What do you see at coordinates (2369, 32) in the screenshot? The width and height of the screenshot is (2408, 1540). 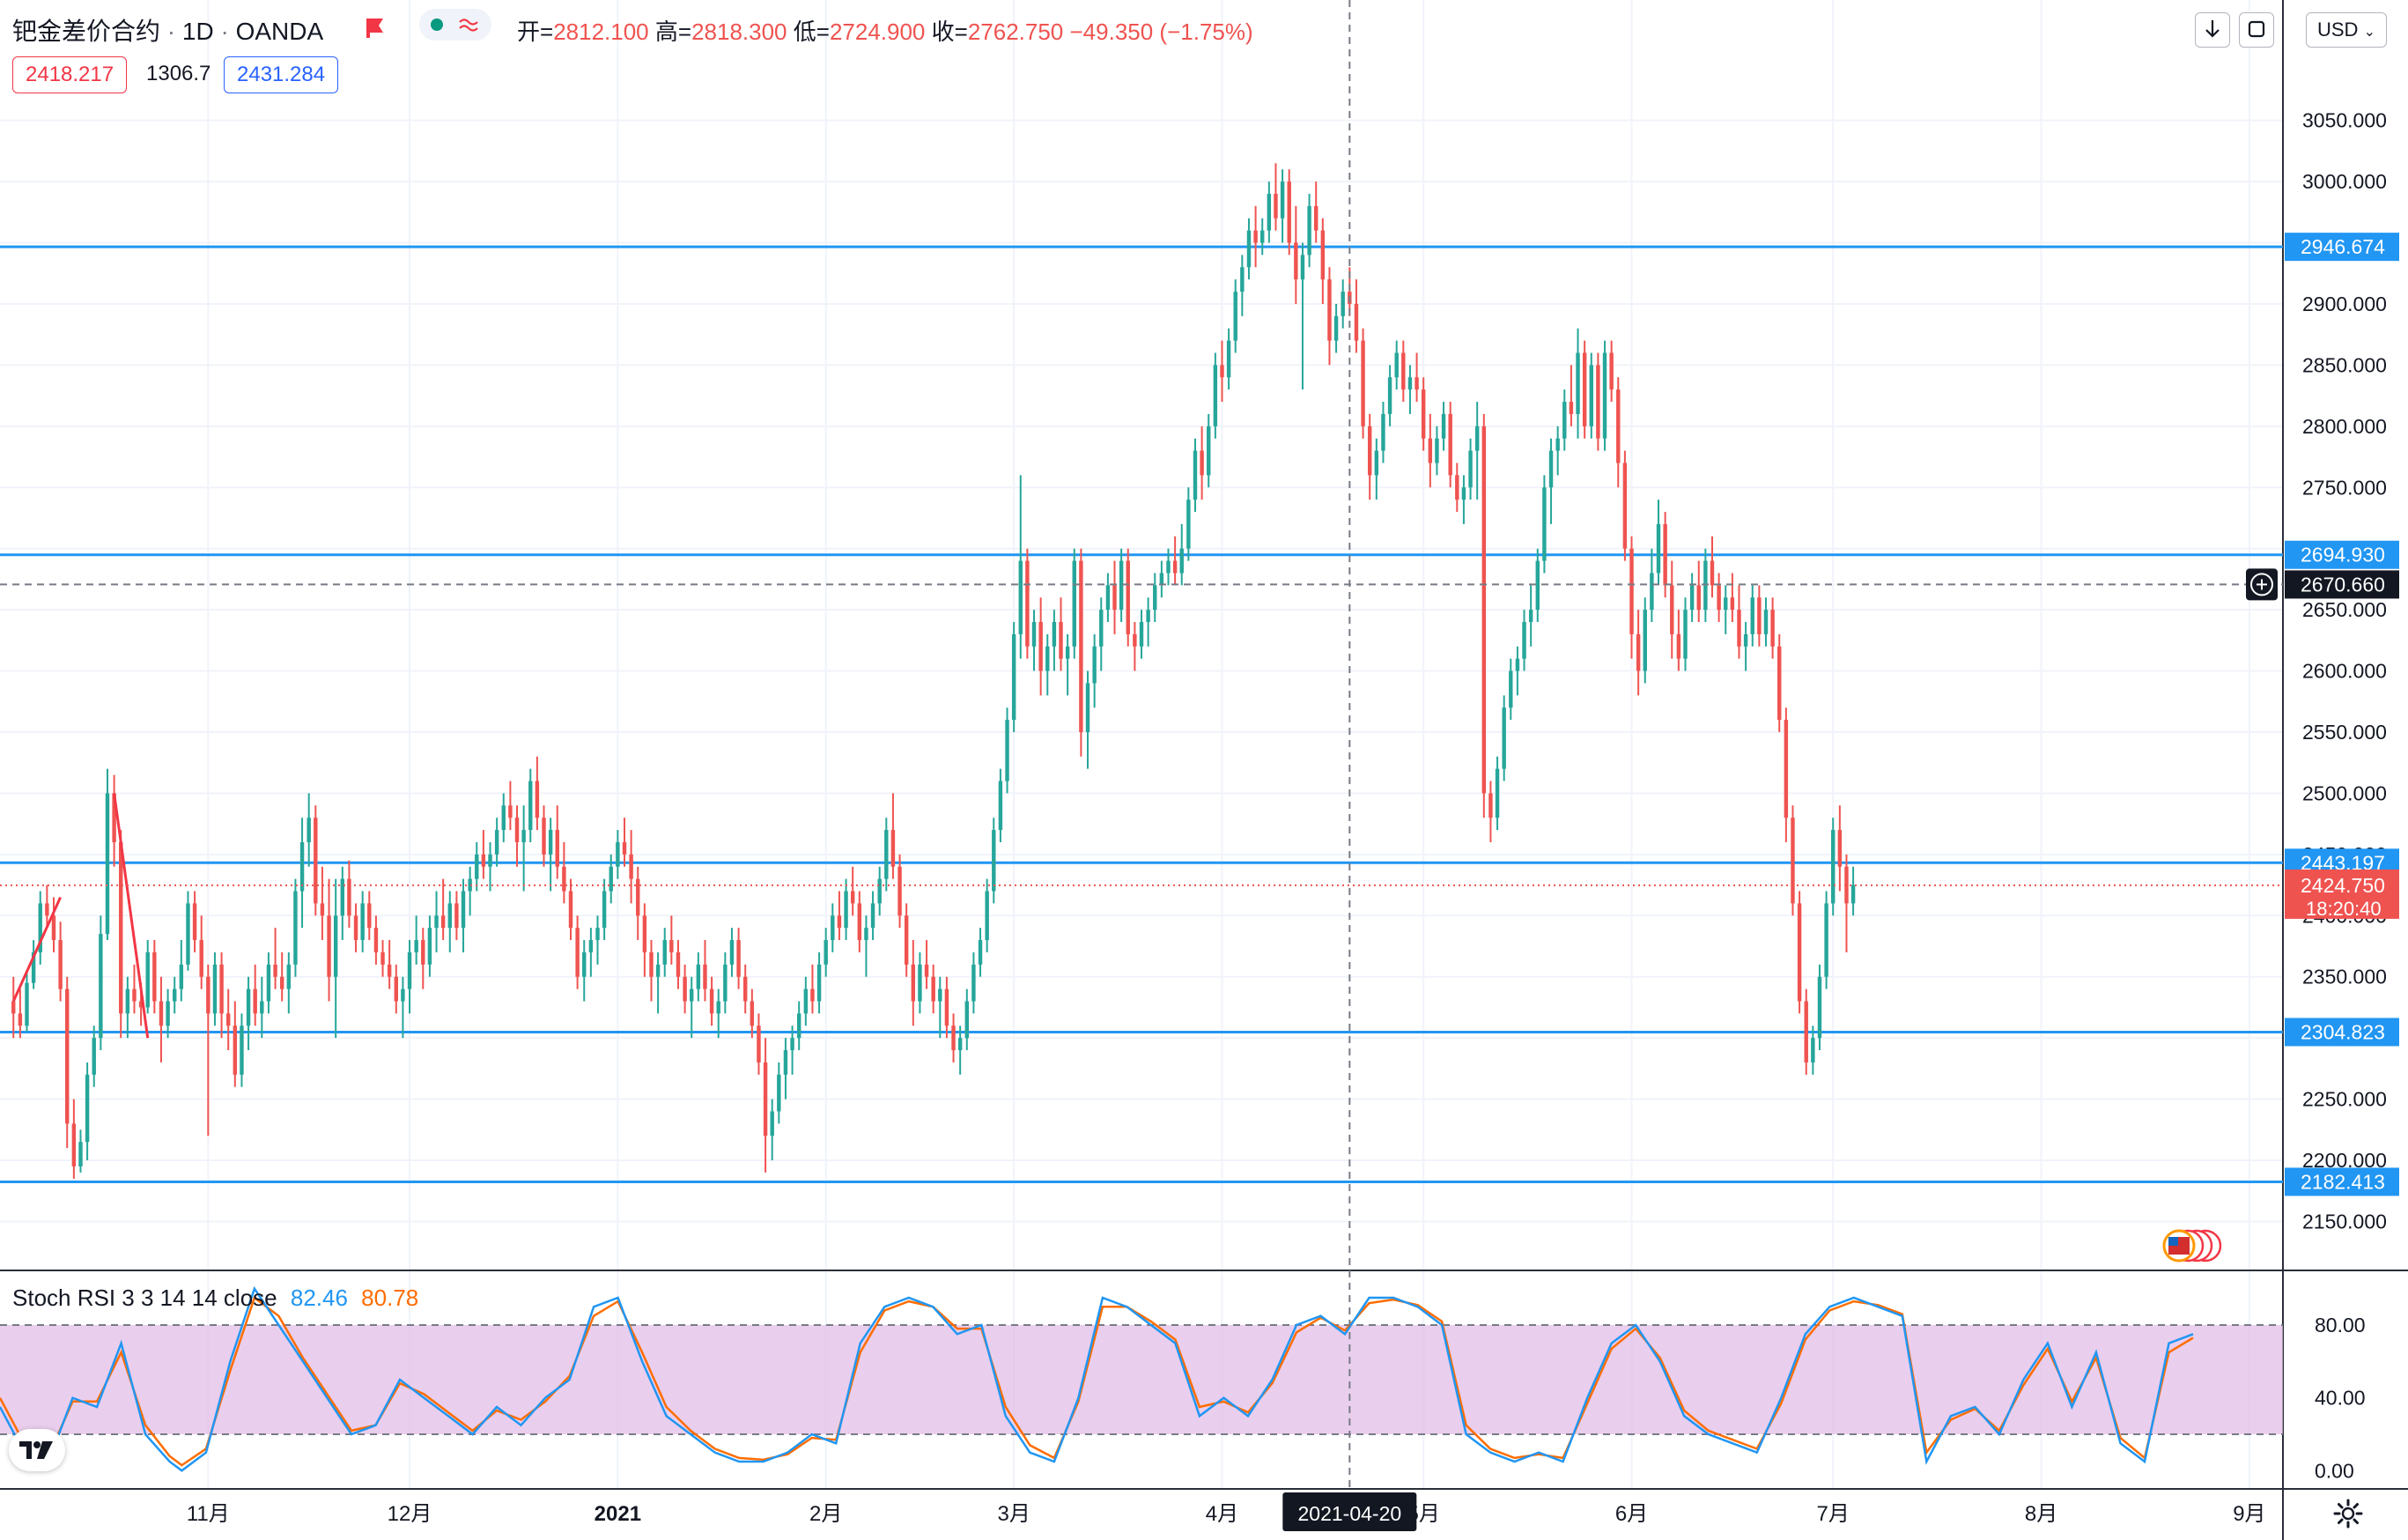 I see `chevron-down-icon: ⌄` at bounding box center [2369, 32].